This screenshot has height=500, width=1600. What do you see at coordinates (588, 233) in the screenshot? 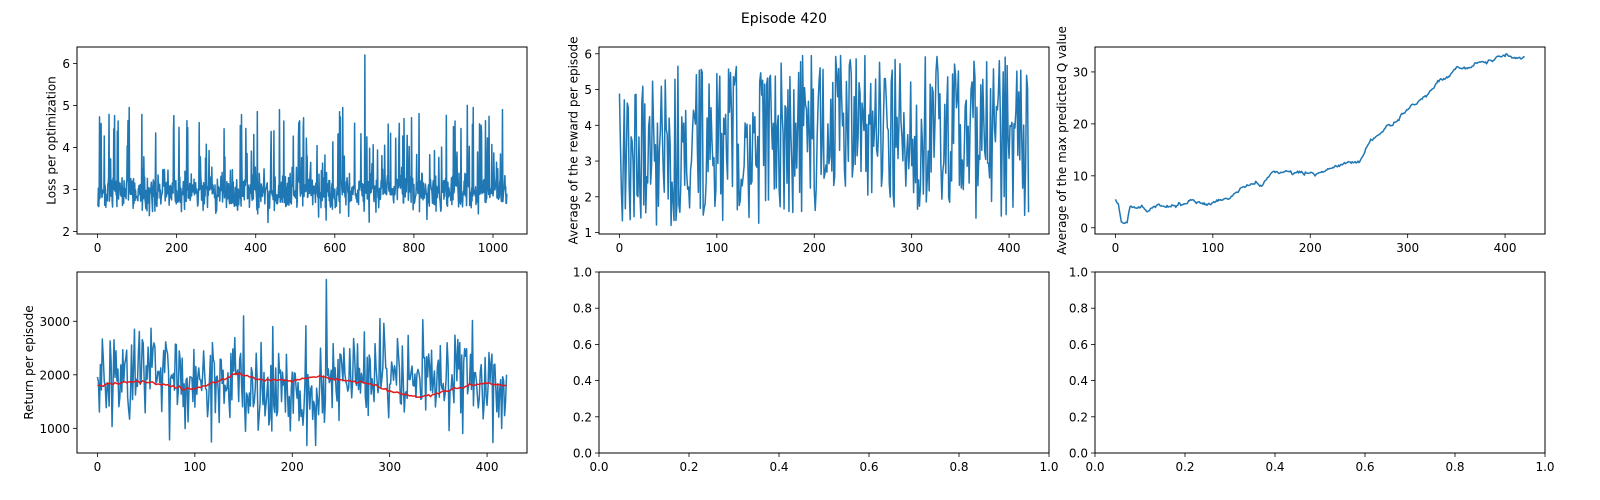
I see `y-tick-label: 1` at bounding box center [588, 233].